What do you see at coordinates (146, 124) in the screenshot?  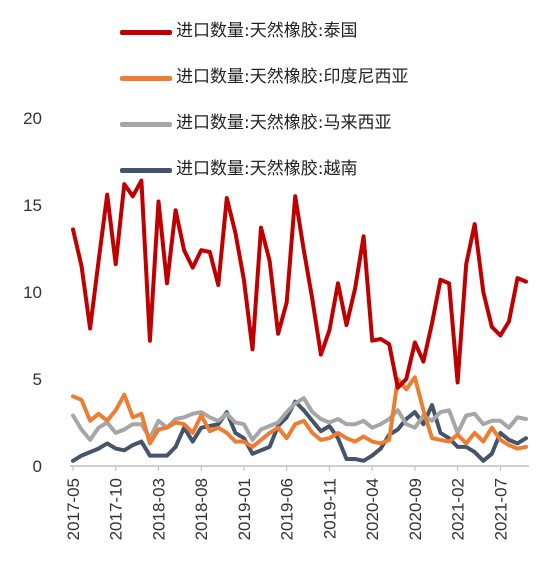 I see `legend-swatch-malaysia` at bounding box center [146, 124].